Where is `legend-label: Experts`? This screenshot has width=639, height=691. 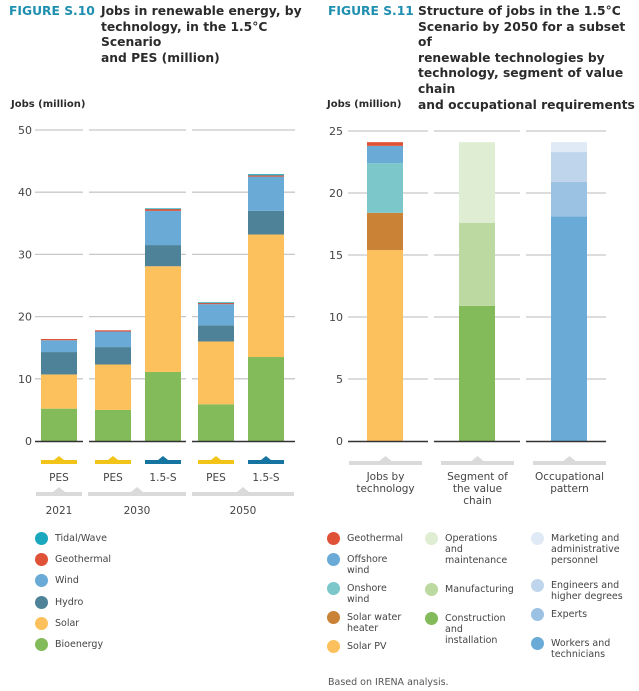 legend-label: Experts is located at coordinates (569, 614).